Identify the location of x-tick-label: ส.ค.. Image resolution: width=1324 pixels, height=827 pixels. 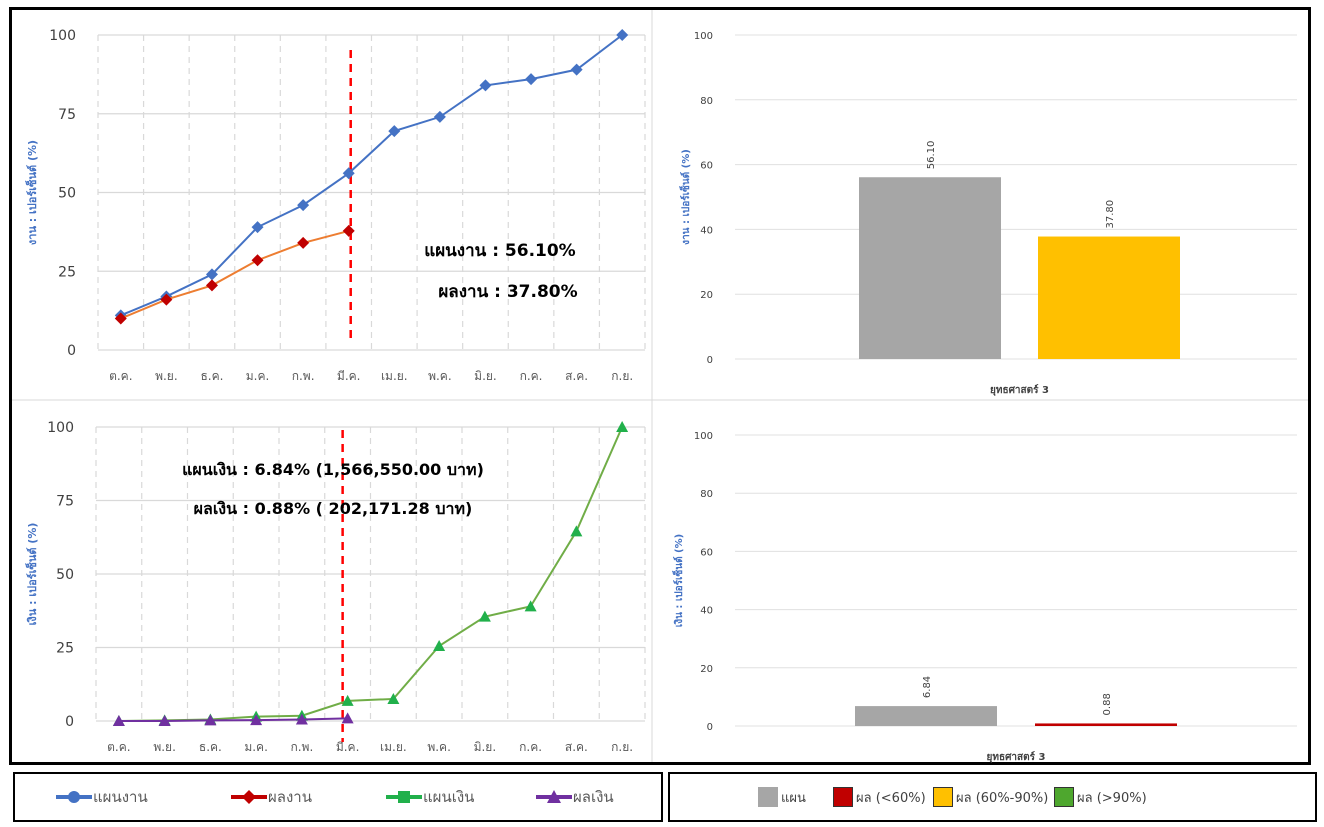
(576, 747).